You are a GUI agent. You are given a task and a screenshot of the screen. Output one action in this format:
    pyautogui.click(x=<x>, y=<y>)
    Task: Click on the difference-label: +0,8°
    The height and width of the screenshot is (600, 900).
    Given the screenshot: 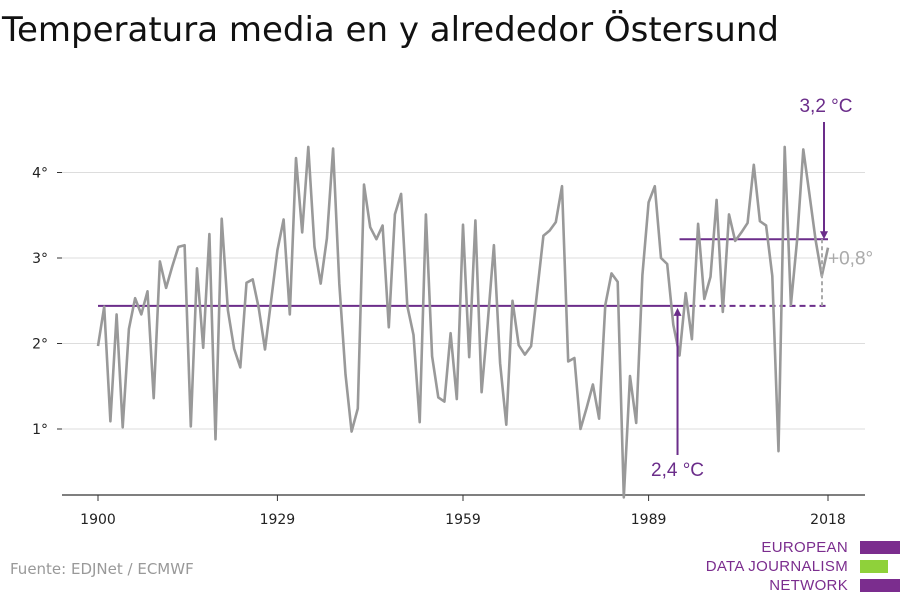 What is the action you would take?
    pyautogui.click(x=850, y=259)
    